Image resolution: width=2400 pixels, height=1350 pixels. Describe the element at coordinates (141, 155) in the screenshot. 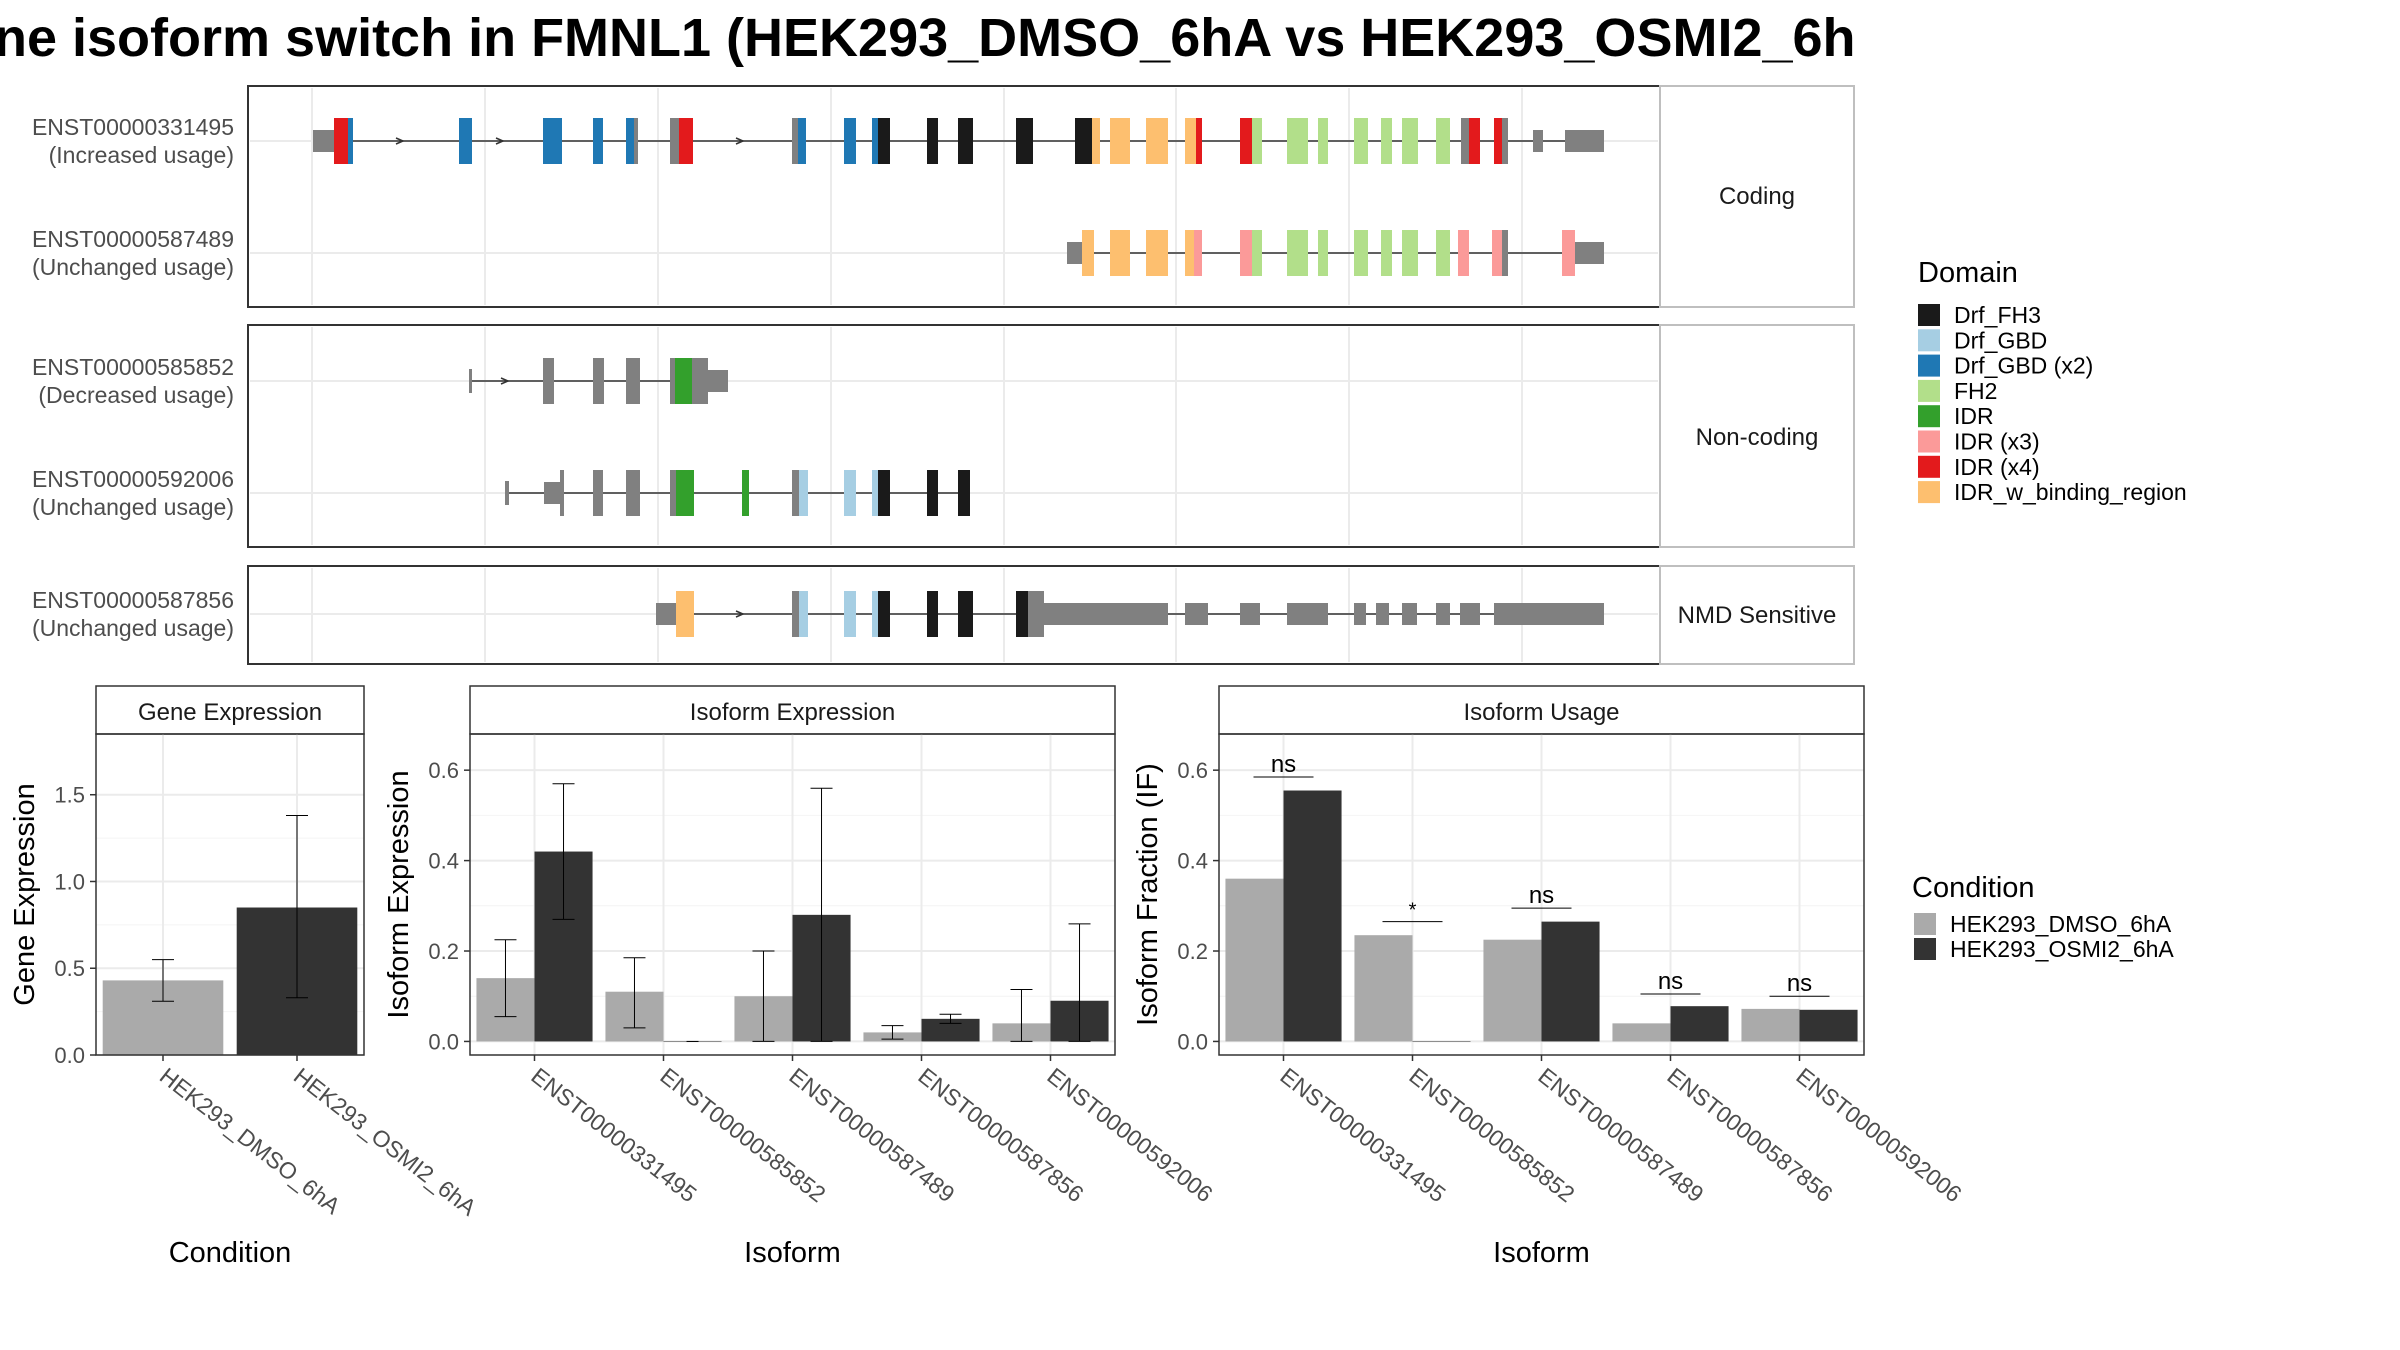

I see `isoform-usage-331495: (Increased usage)` at that location.